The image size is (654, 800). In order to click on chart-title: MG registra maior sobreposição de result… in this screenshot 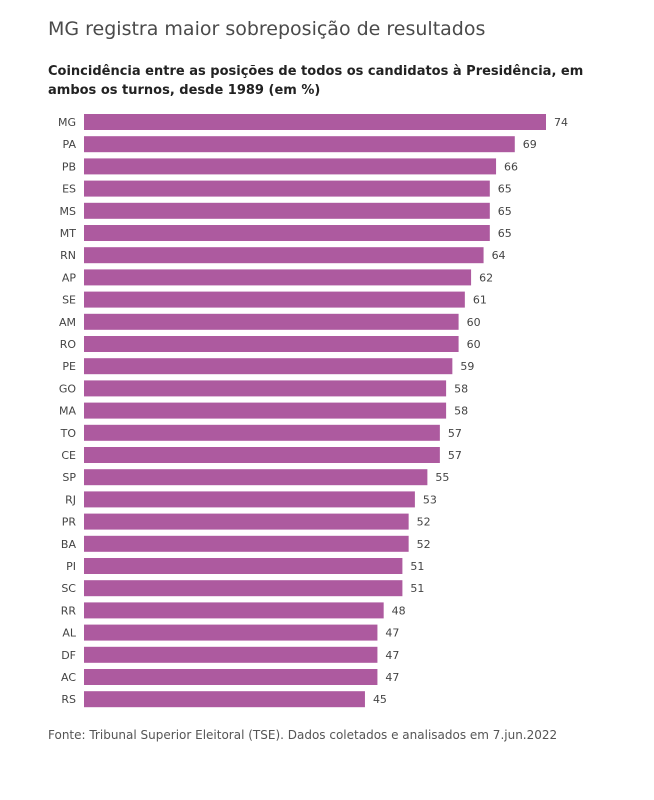, I will do `click(267, 29)`.